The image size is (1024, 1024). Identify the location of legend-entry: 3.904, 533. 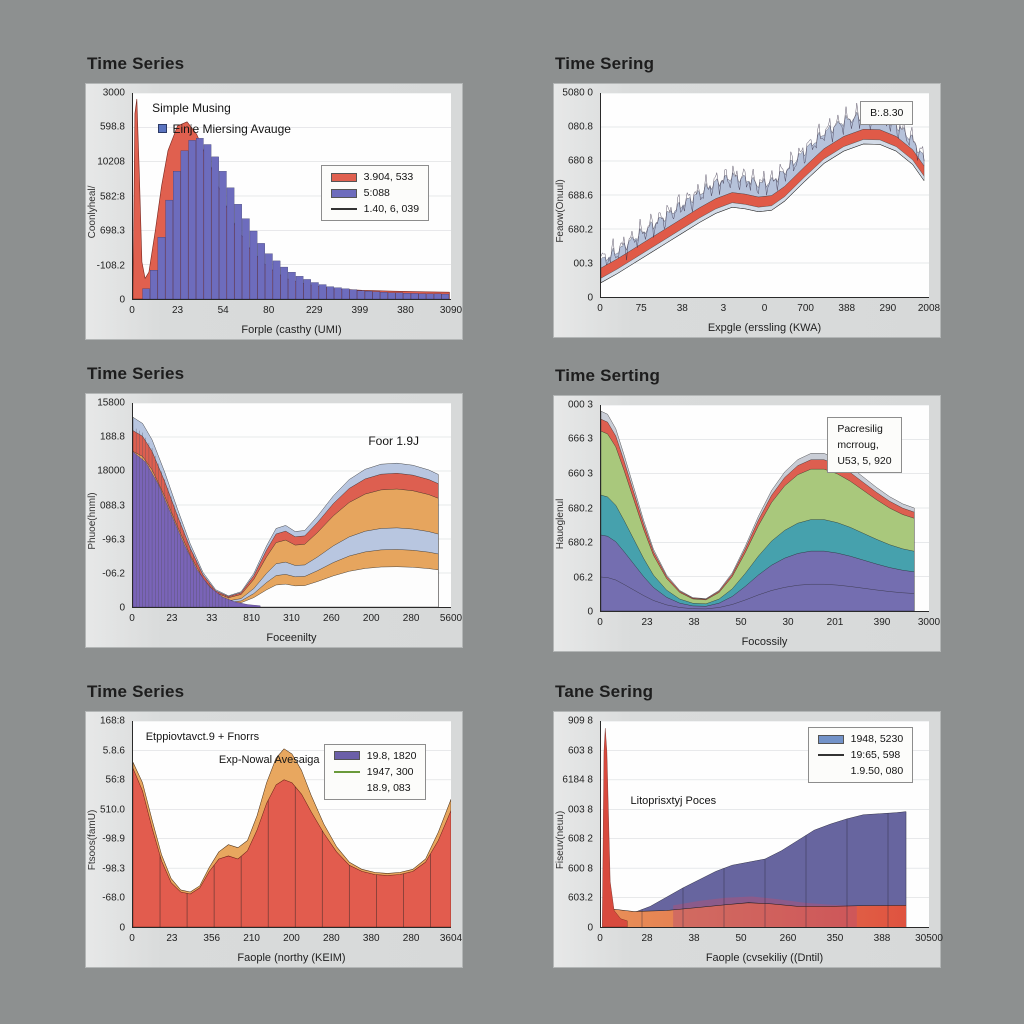
(374, 177).